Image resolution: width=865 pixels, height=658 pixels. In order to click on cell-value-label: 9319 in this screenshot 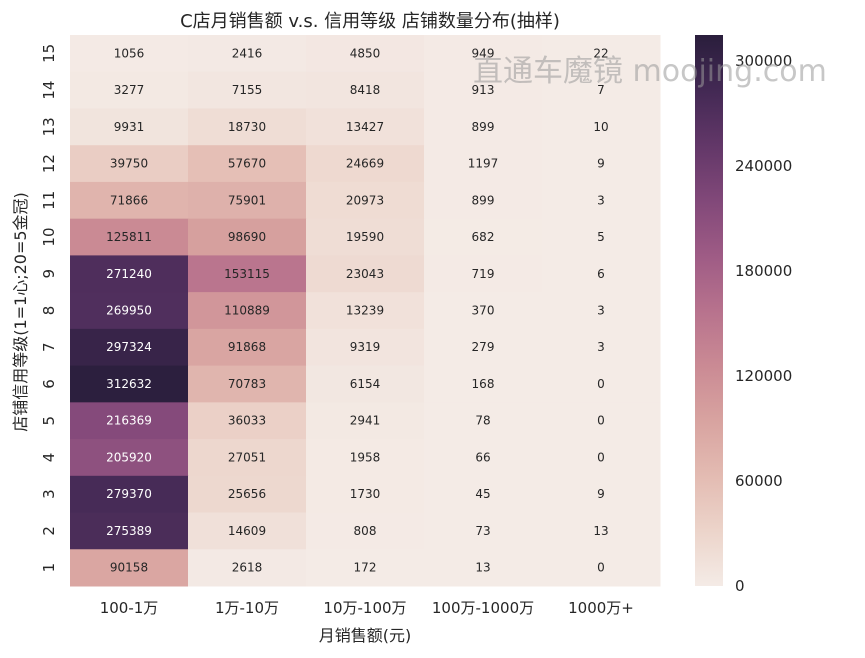, I will do `click(365, 347)`.